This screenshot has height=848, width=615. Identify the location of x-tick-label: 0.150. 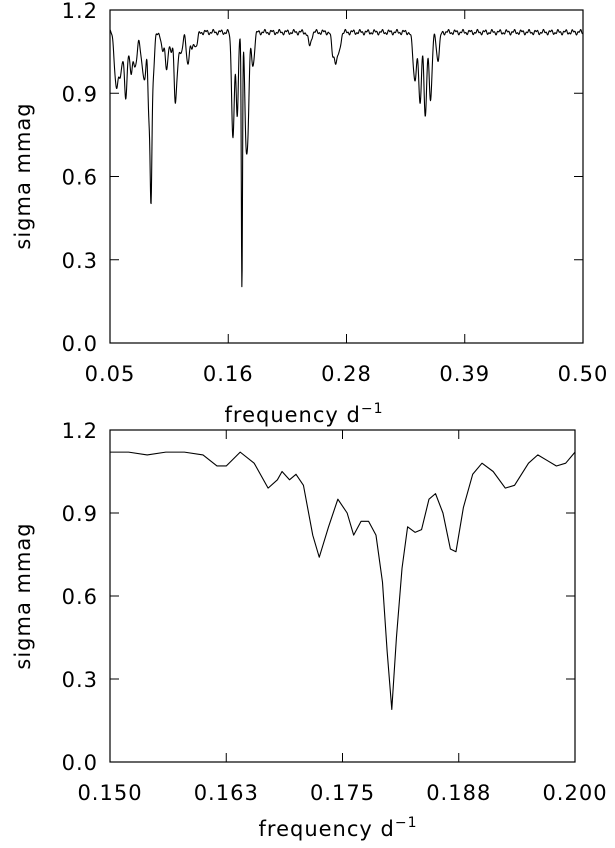
(109, 793).